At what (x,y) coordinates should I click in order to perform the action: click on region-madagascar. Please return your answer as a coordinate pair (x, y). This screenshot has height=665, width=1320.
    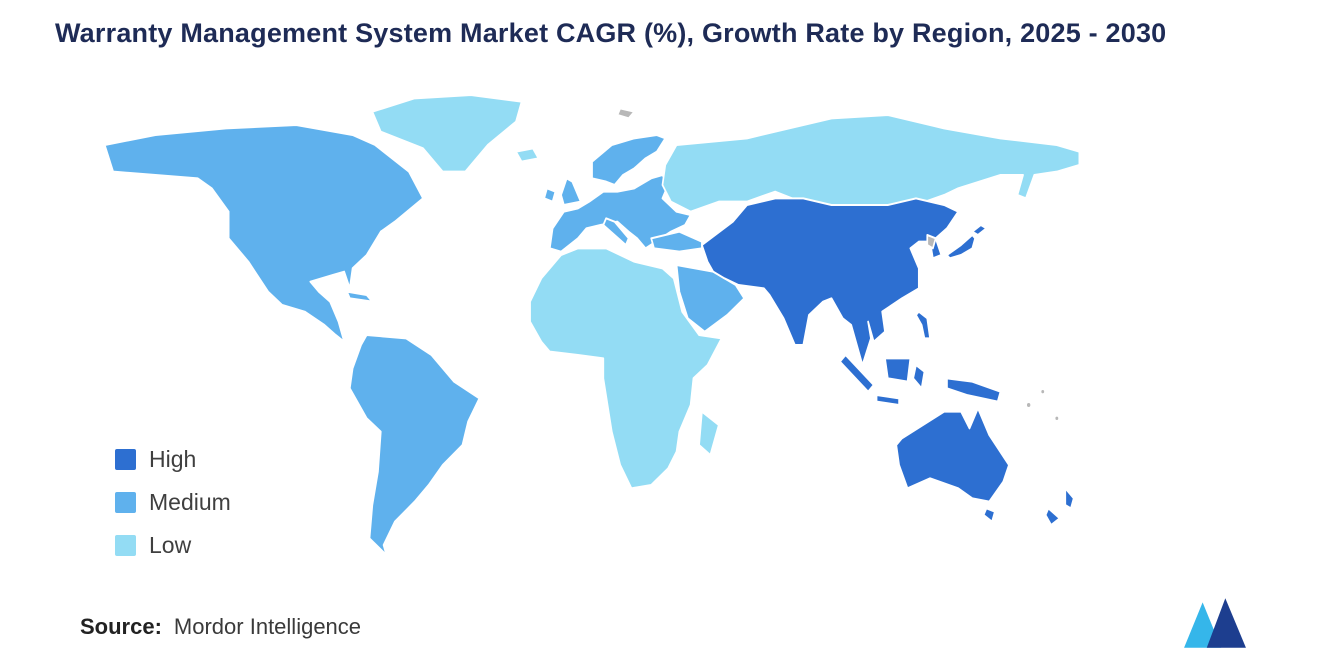
    Looking at the image, I should click on (709, 433).